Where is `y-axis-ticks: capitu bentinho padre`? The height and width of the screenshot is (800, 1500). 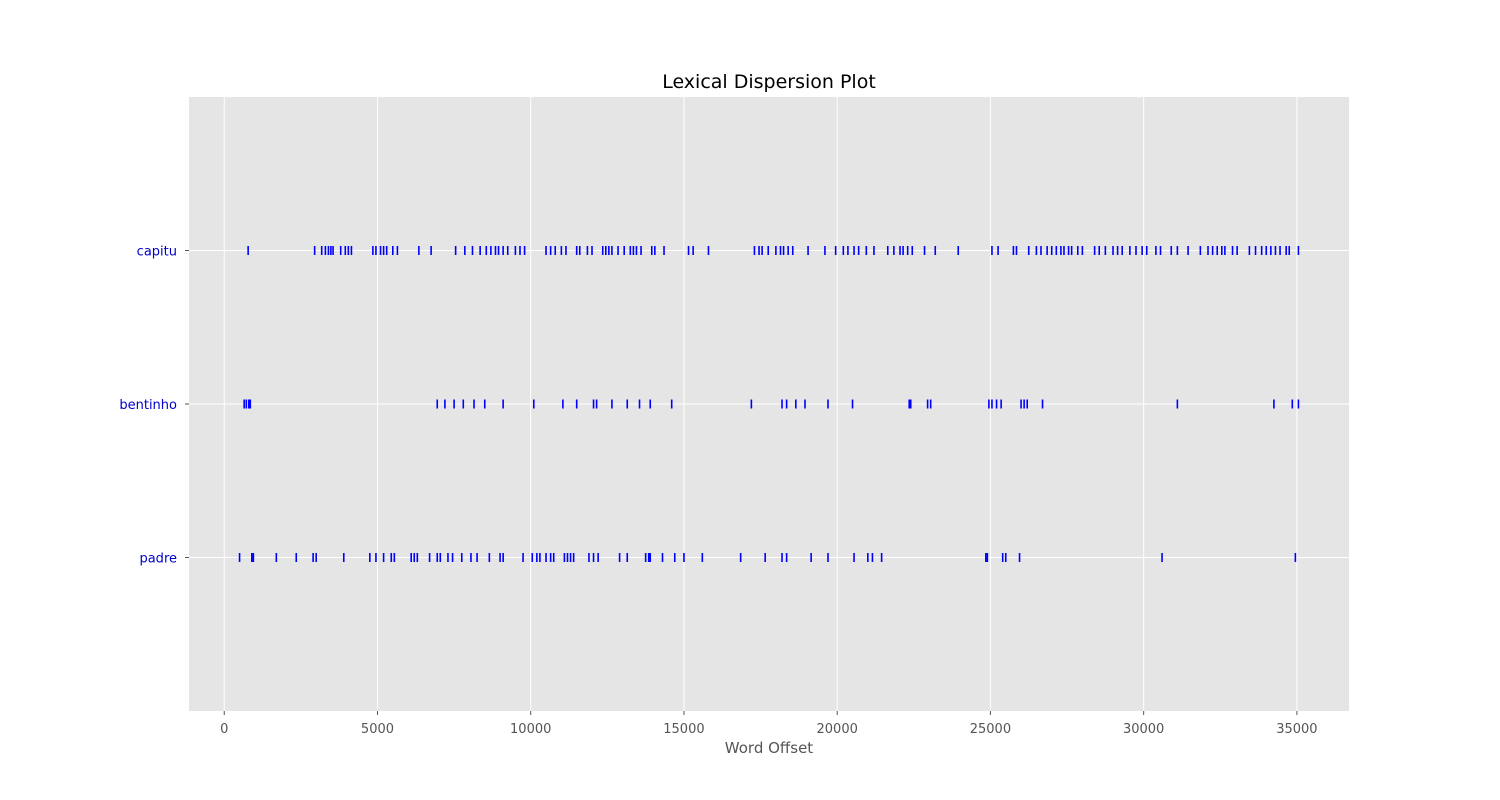
y-axis-ticks: capitu bentinho padre is located at coordinates (154, 406).